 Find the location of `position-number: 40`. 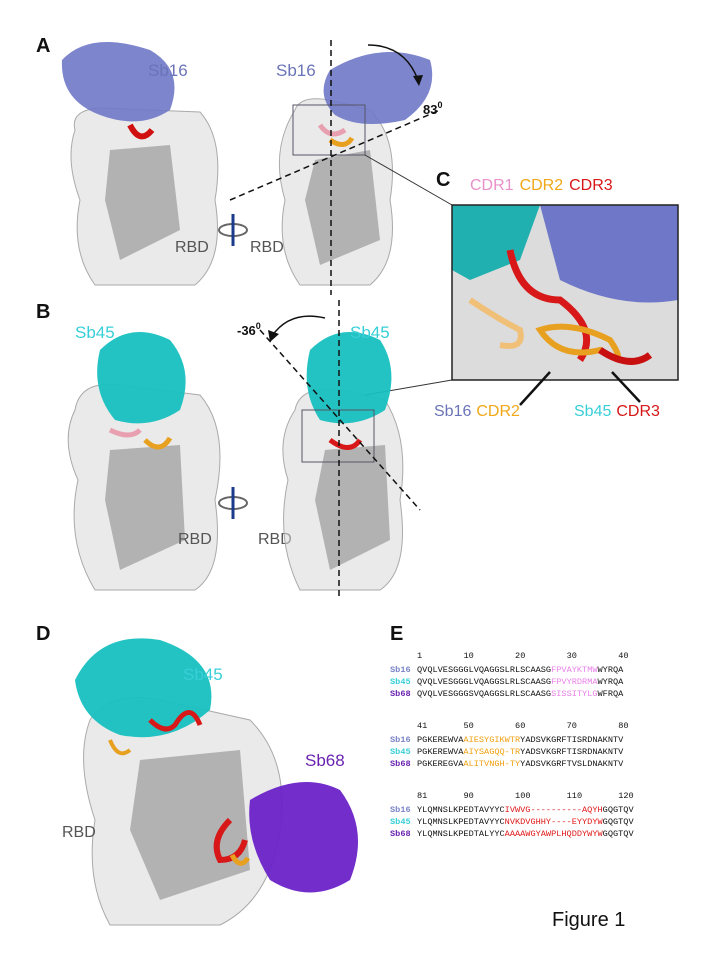

position-number: 40 is located at coordinates (623, 656).